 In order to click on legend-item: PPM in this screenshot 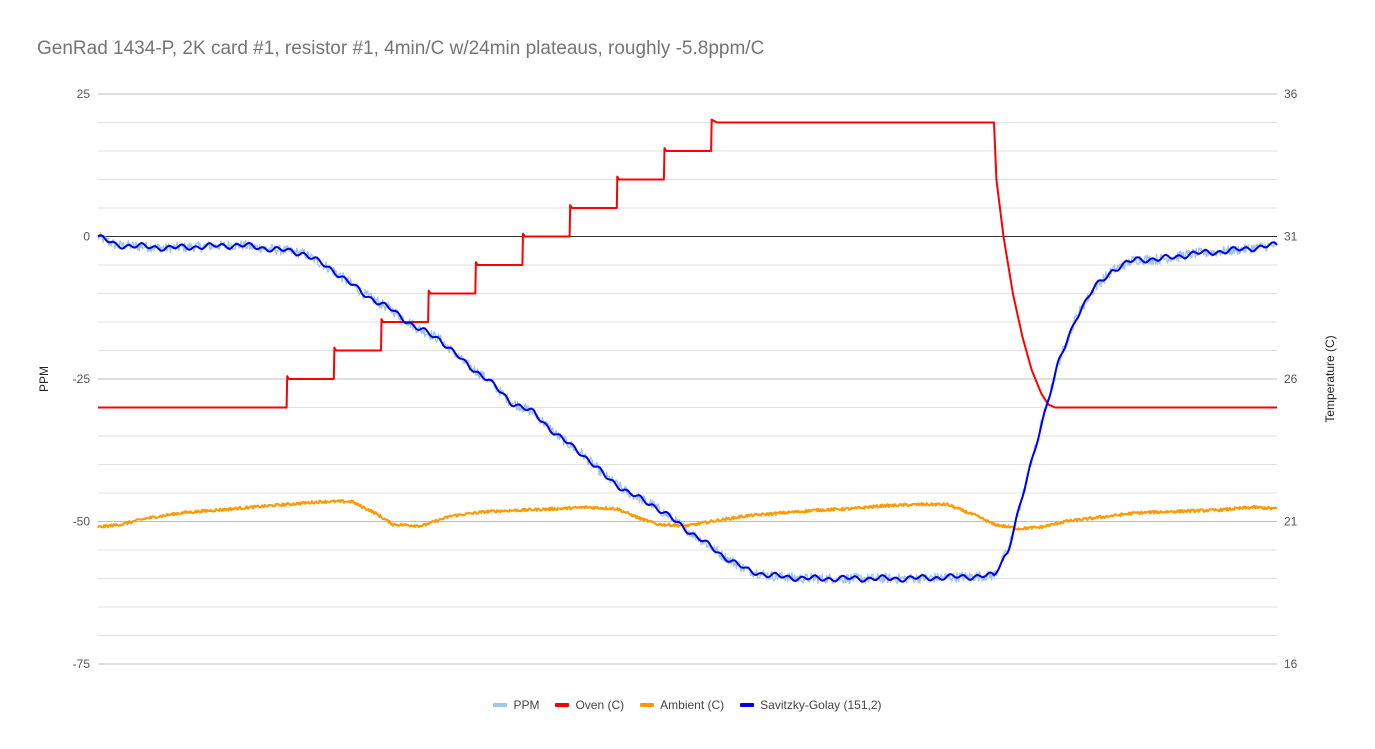, I will do `click(516, 705)`.